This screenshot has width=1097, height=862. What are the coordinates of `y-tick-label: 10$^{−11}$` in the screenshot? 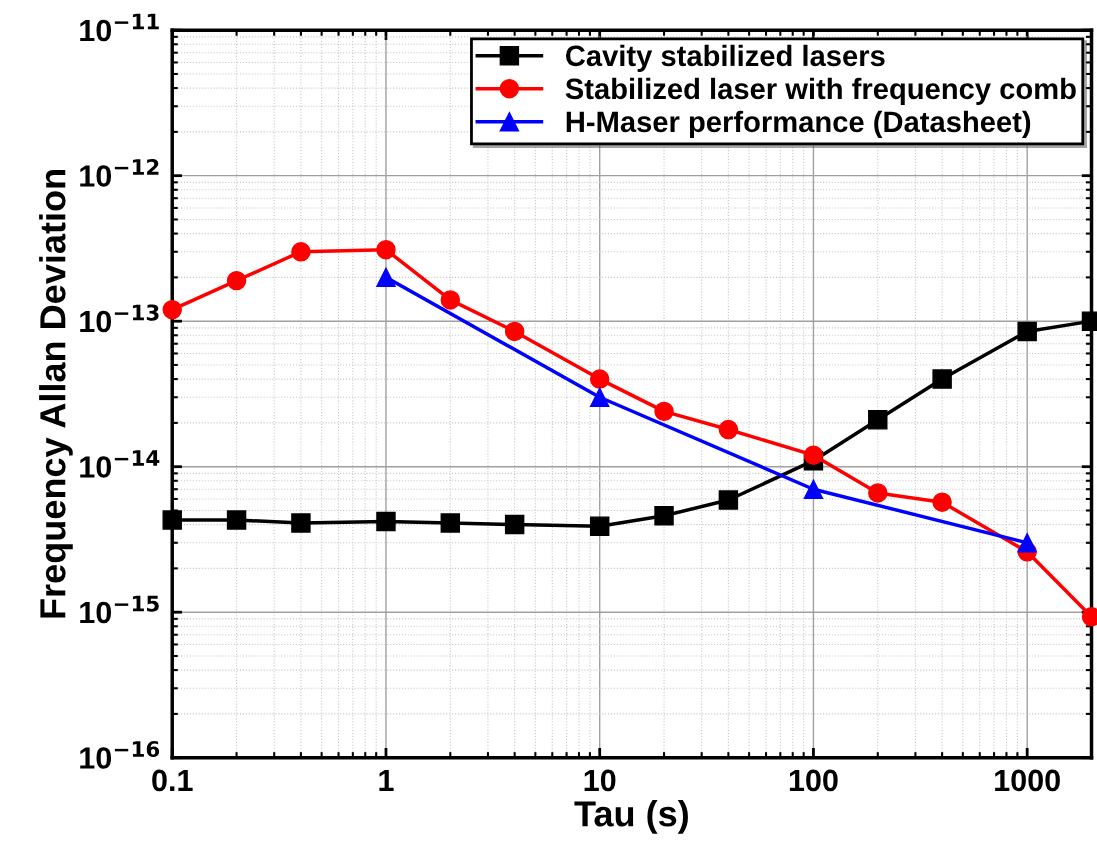 It's located at (119, 27).